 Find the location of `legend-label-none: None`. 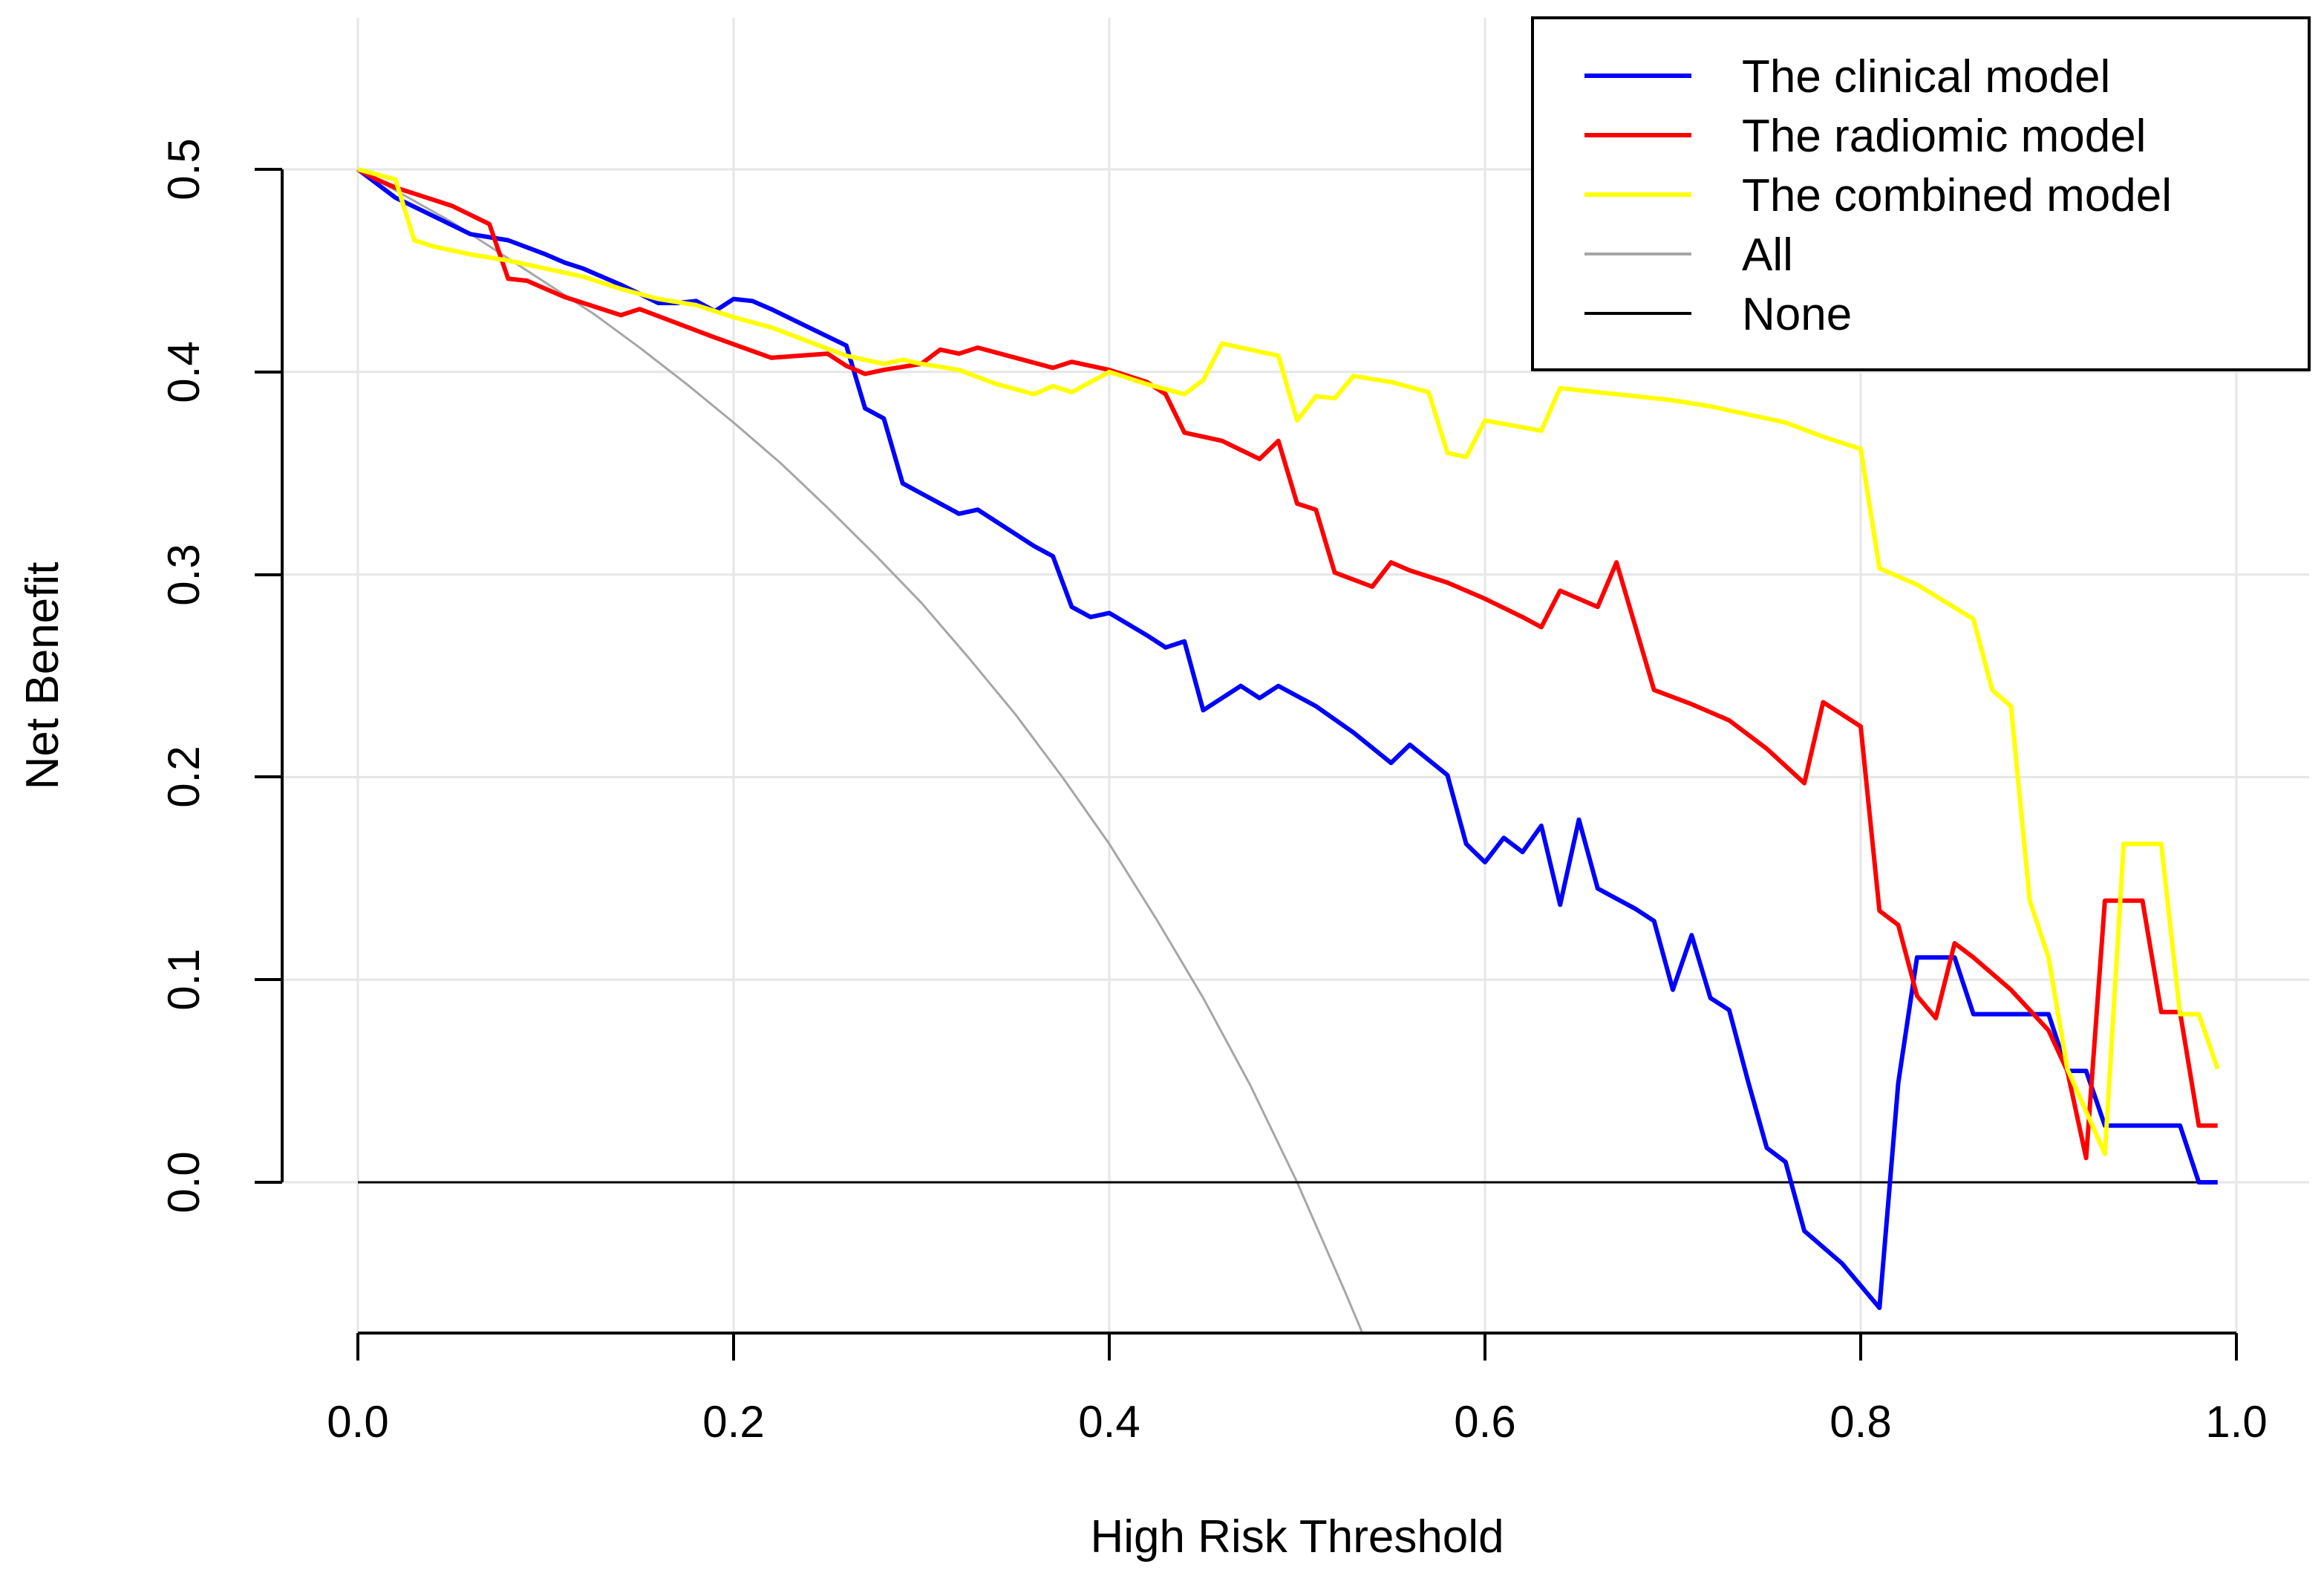

legend-label-none: None is located at coordinates (1797, 314).